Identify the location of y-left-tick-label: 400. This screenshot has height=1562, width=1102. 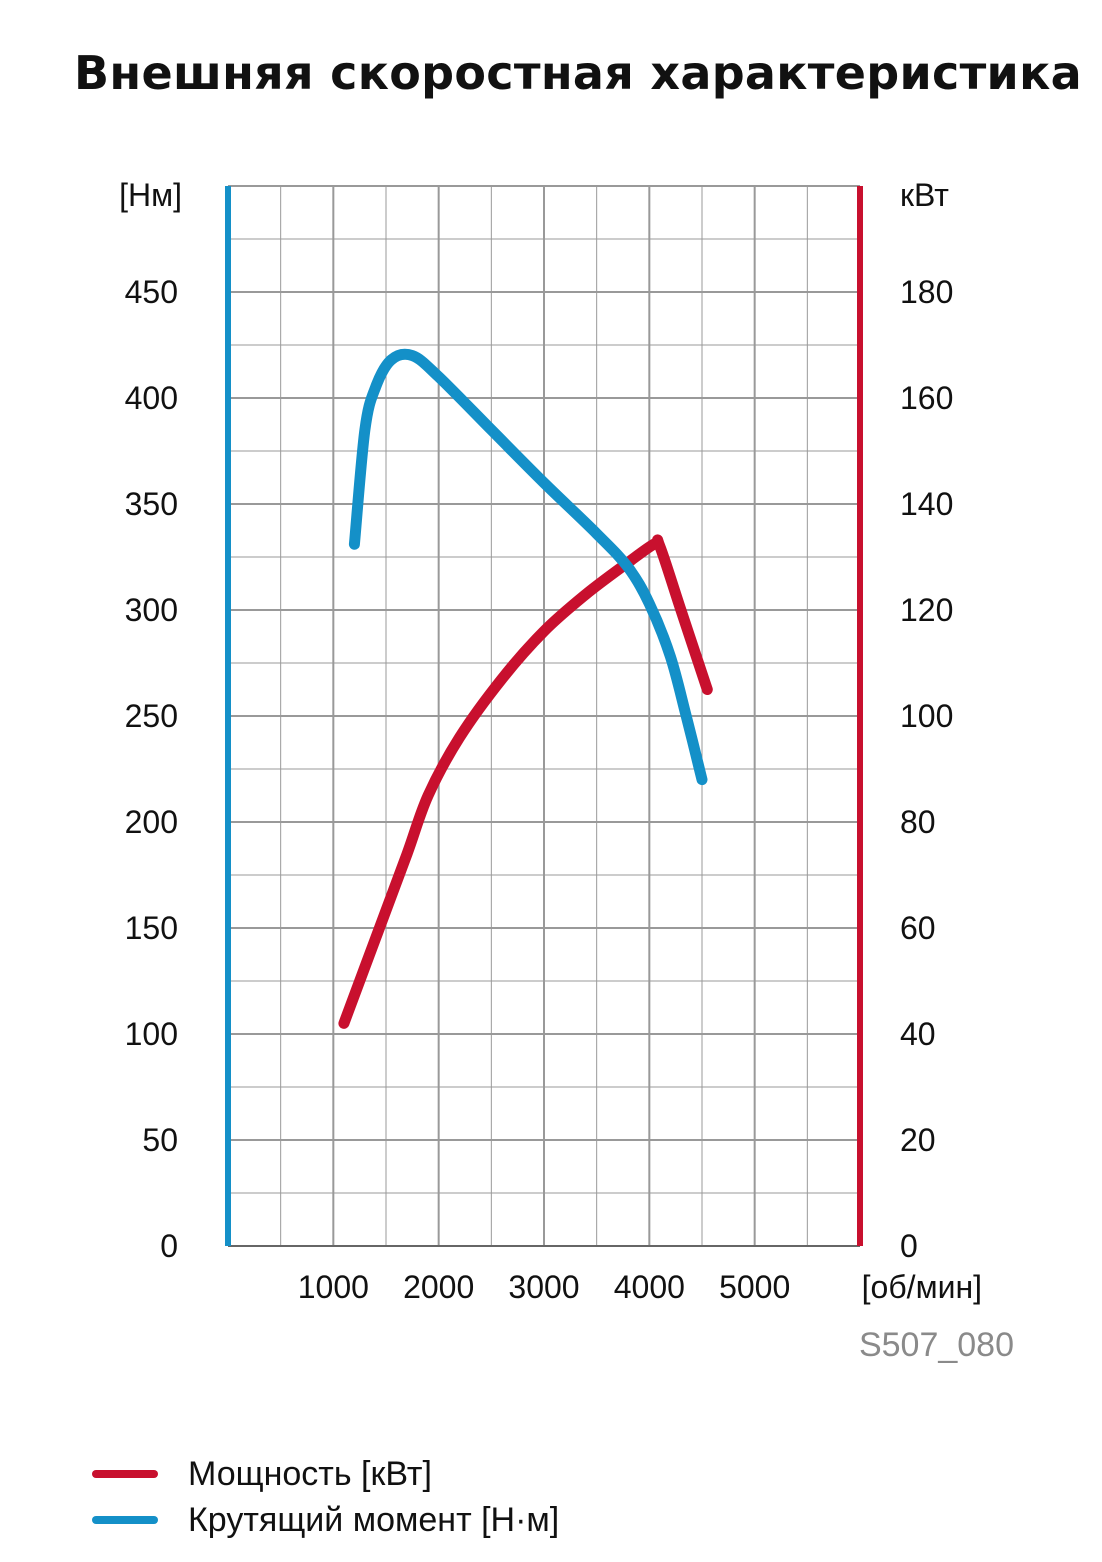
(151, 398).